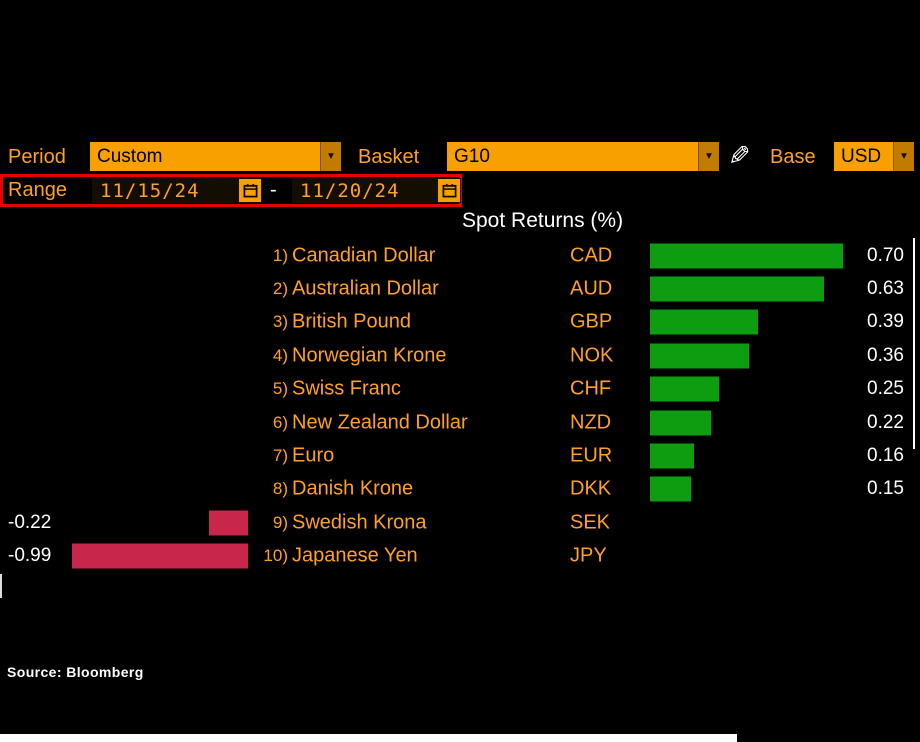  What do you see at coordinates (280, 389) in the screenshot?
I see `rank-label: 5)` at bounding box center [280, 389].